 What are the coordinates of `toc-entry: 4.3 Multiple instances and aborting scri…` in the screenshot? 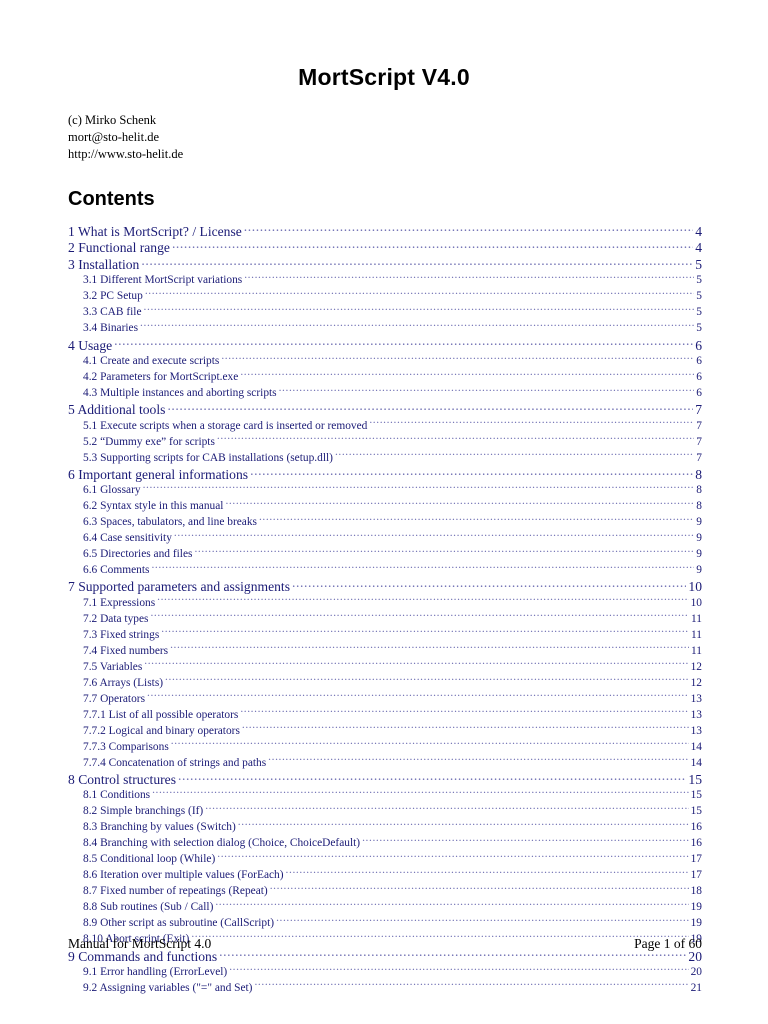 It's located at (392, 393).